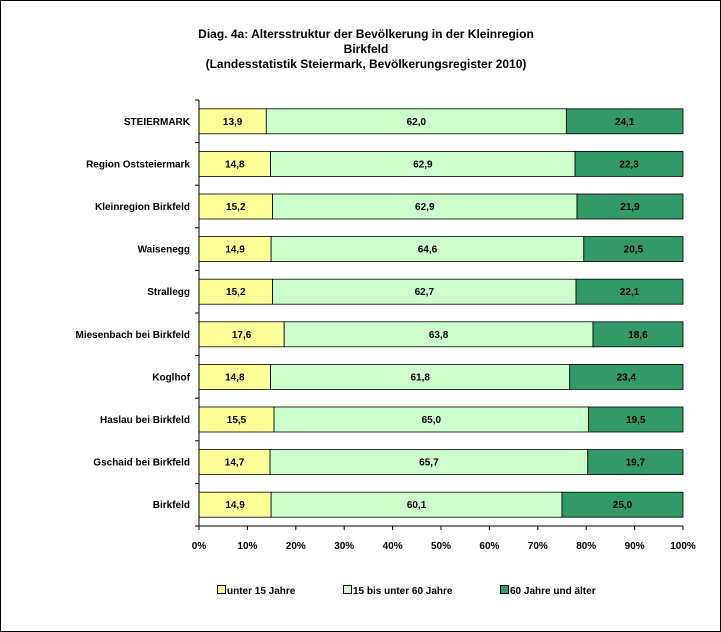 The image size is (721, 632). What do you see at coordinates (157, 122) in the screenshot?
I see `category-label: STEIERMARK` at bounding box center [157, 122].